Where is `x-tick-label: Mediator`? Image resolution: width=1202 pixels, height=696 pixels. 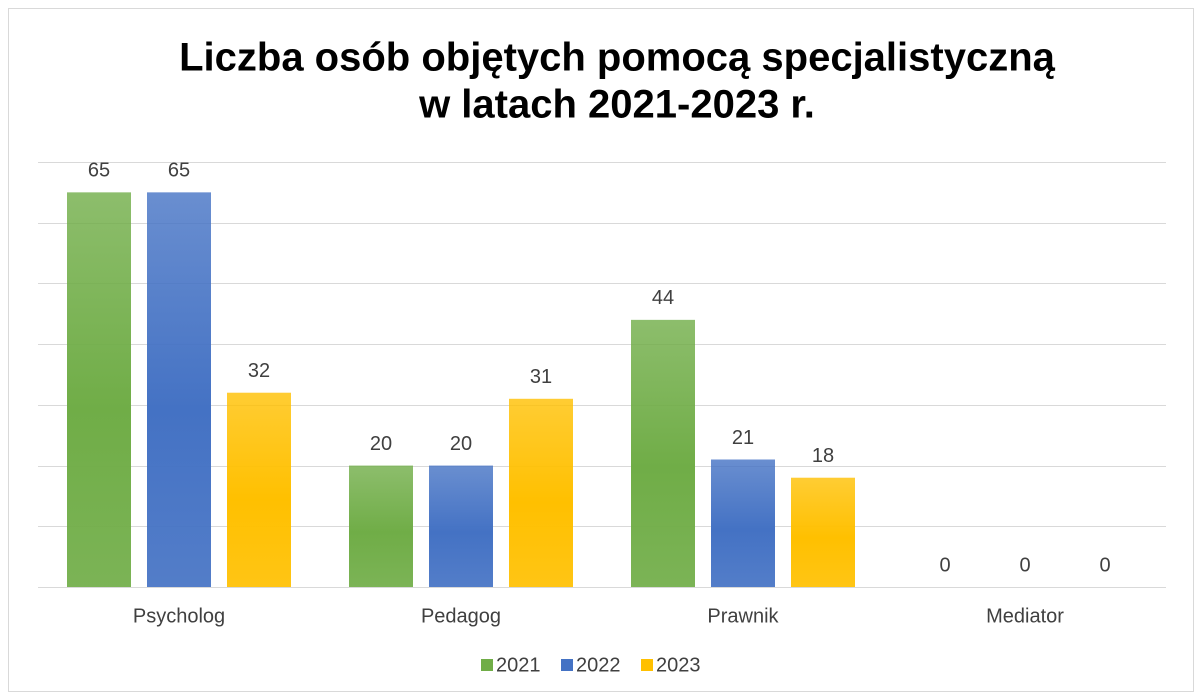
x-tick-label: Mediator is located at coordinates (1025, 616).